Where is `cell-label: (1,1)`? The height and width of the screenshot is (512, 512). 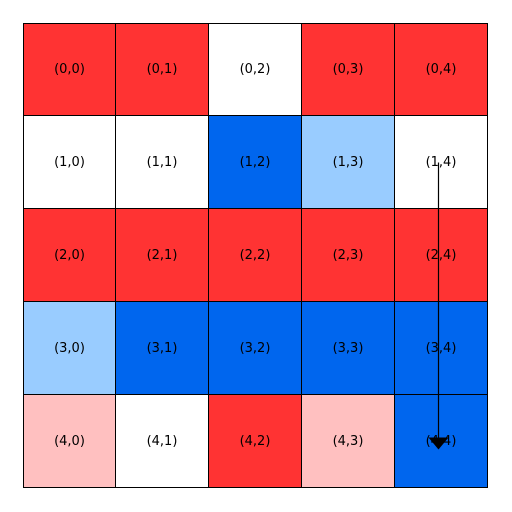 cell-label: (1,1) is located at coordinates (162, 162).